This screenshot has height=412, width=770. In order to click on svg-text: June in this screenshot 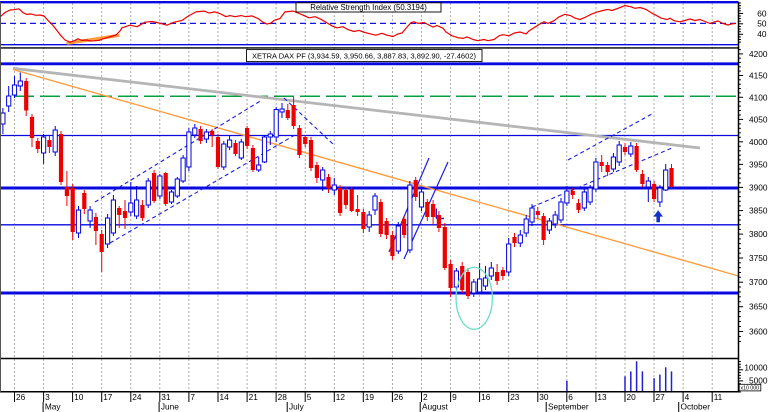, I will do `click(170, 407)`.